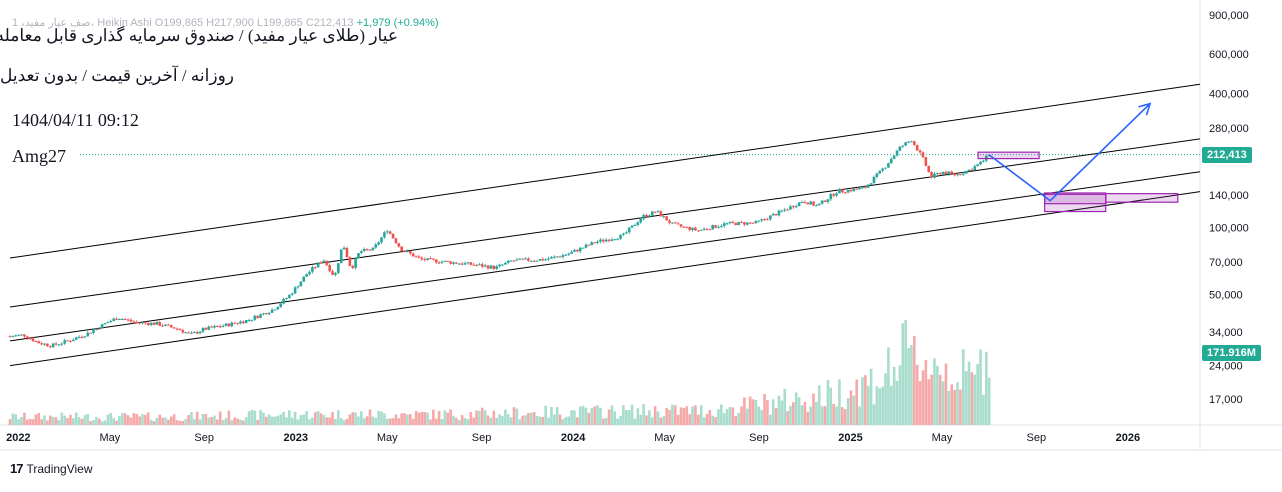 Image resolution: width=1282 pixels, height=492 pixels. Describe the element at coordinates (51, 468) in the screenshot. I see `tradingview-branding: 17 TradingView` at that location.